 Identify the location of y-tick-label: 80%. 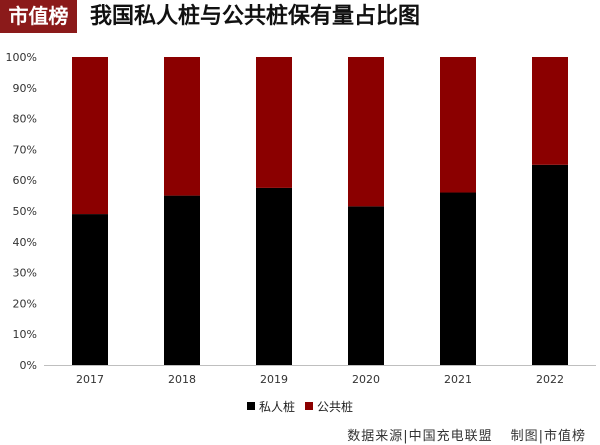
(25, 119).